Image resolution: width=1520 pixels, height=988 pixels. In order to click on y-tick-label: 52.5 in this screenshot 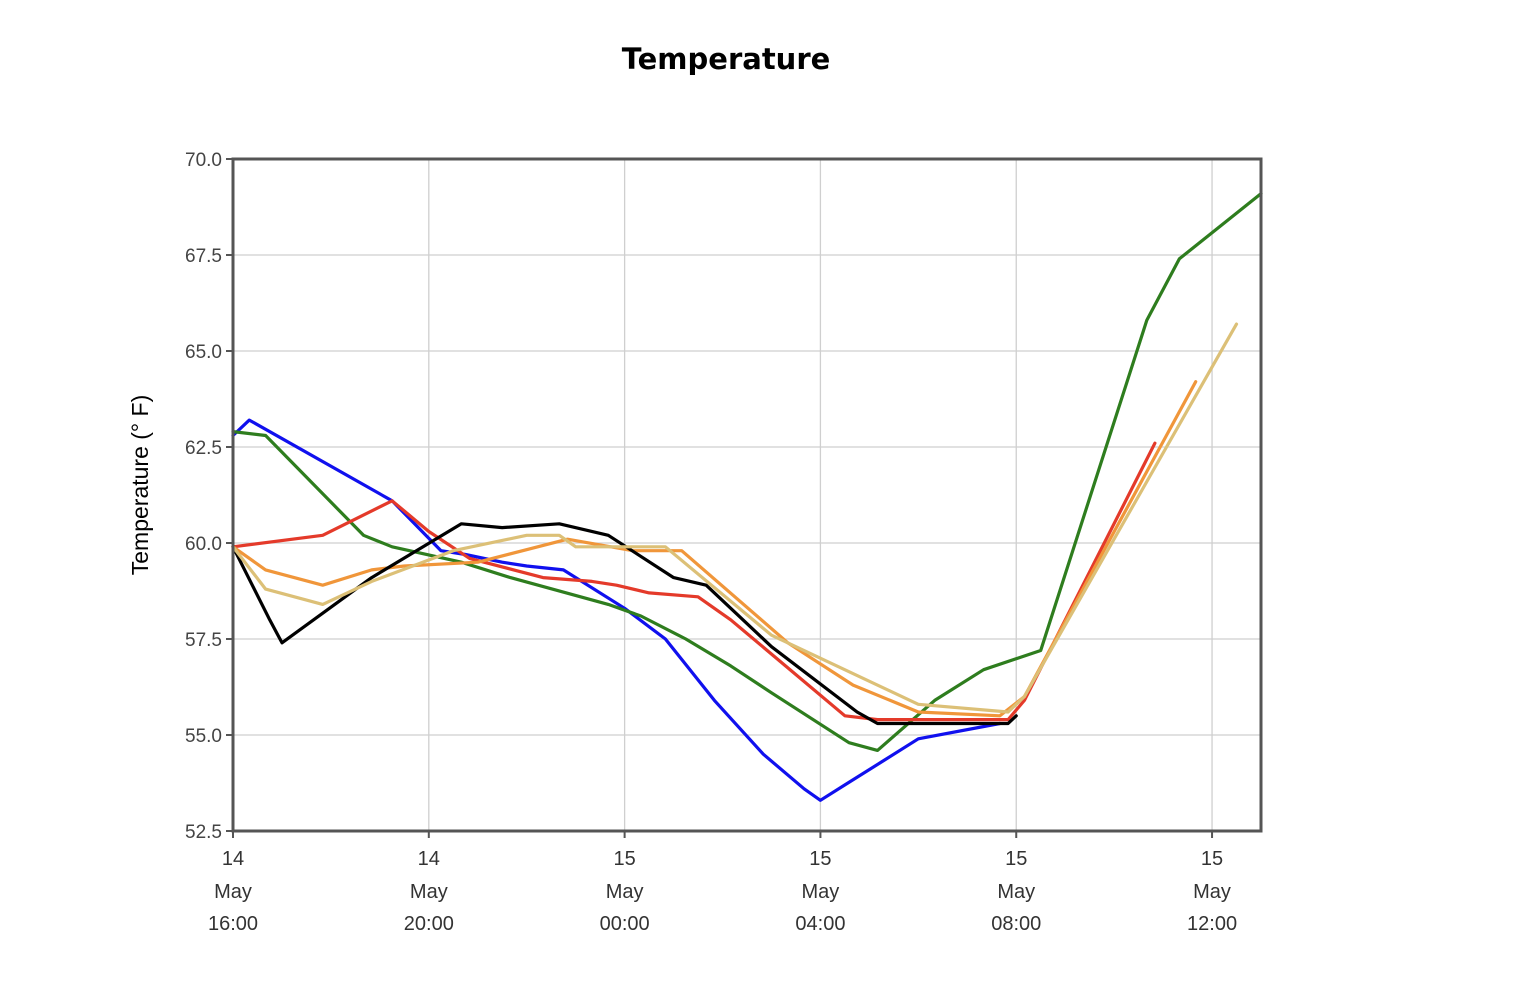, I will do `click(203, 832)`.